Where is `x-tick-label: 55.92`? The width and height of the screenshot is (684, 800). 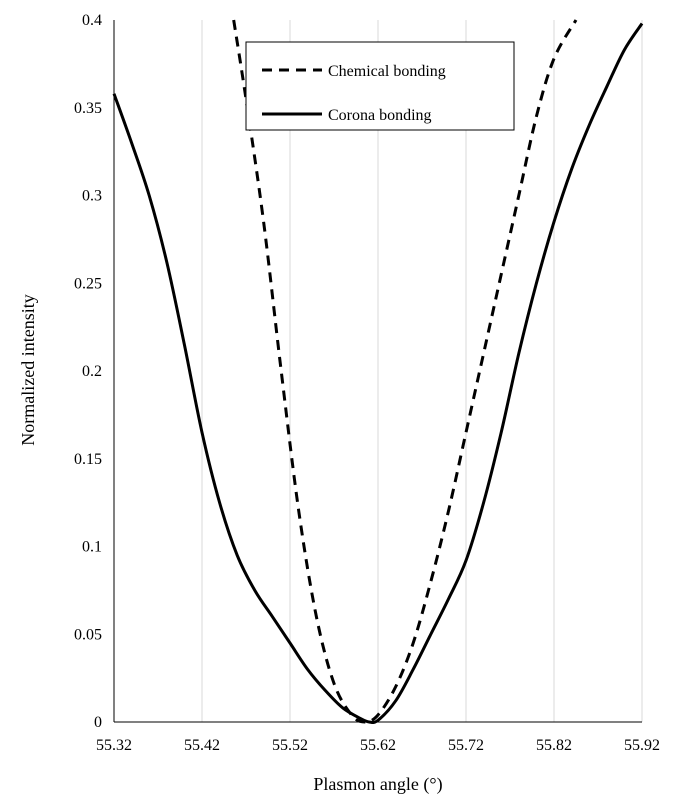 x-tick-label: 55.92 is located at coordinates (642, 745).